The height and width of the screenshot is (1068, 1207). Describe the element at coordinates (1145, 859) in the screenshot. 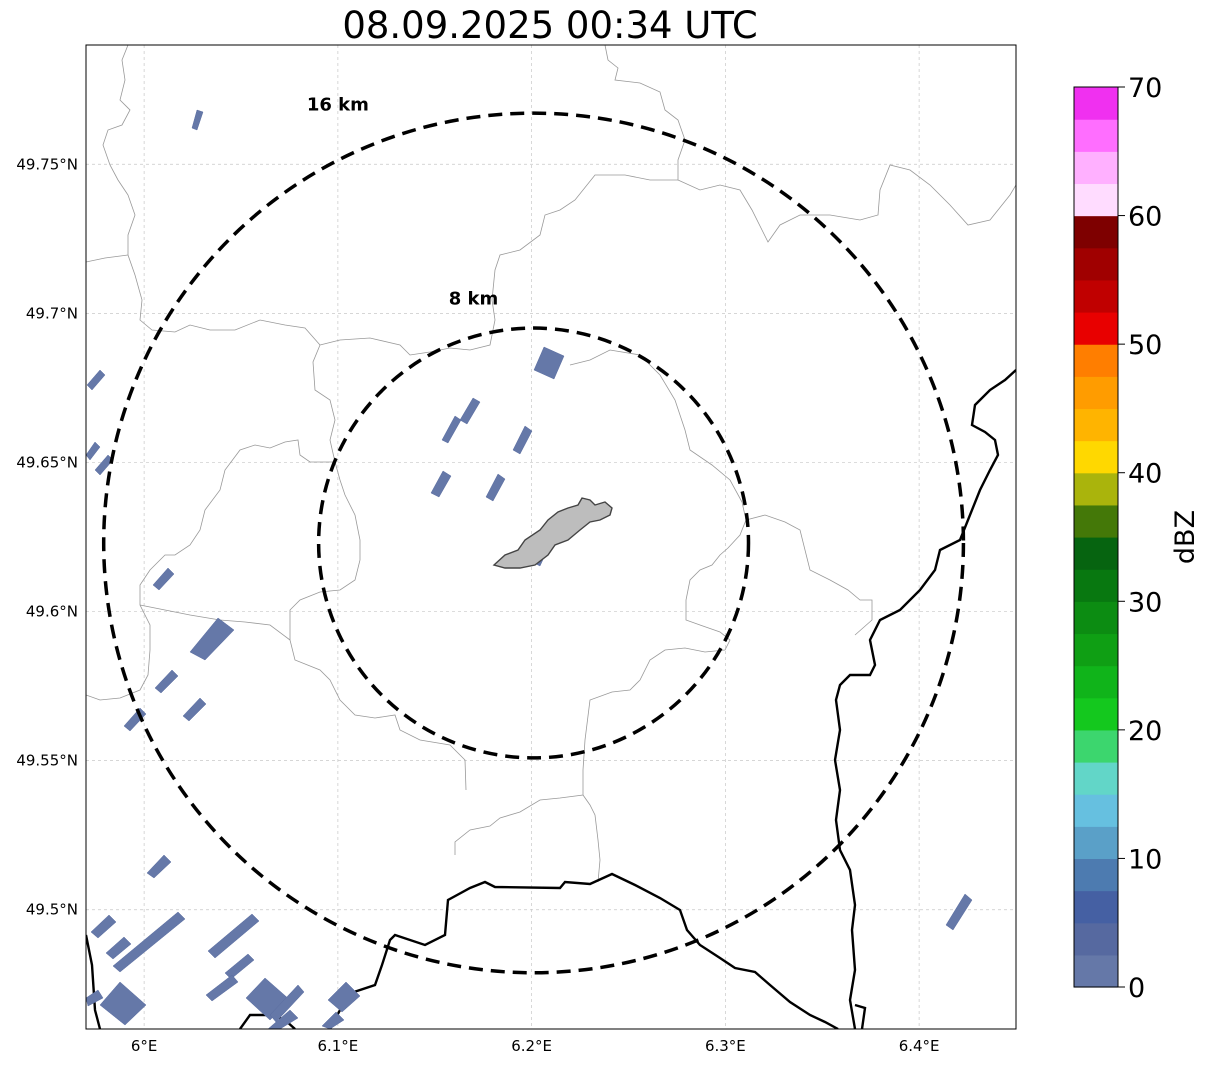

I see `colorbar-tick-label: 10` at that location.